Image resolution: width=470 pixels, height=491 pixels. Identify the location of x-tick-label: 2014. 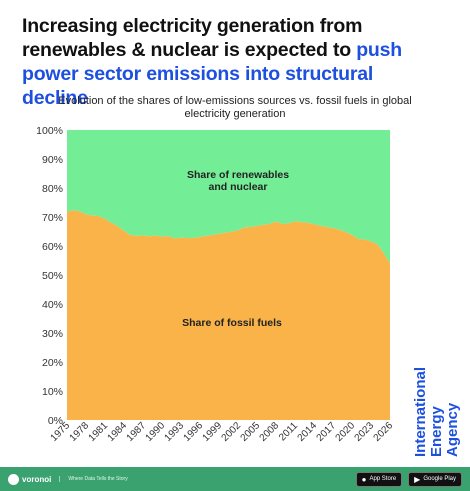
(308, 432).